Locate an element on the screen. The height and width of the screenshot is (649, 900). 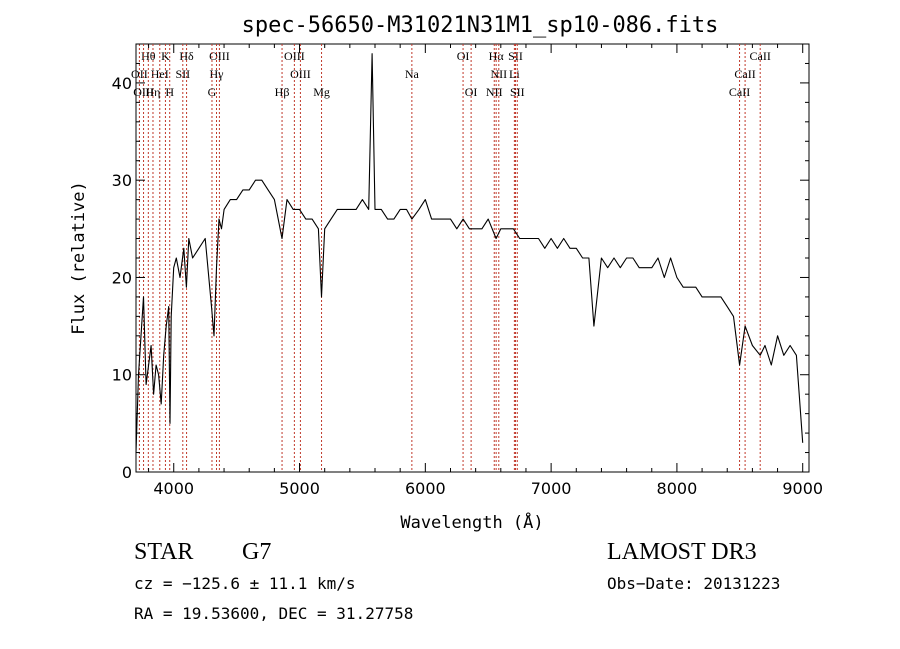
coordinates: RA = 19.53600, DEC = 31.27758 is located at coordinates (274, 613).